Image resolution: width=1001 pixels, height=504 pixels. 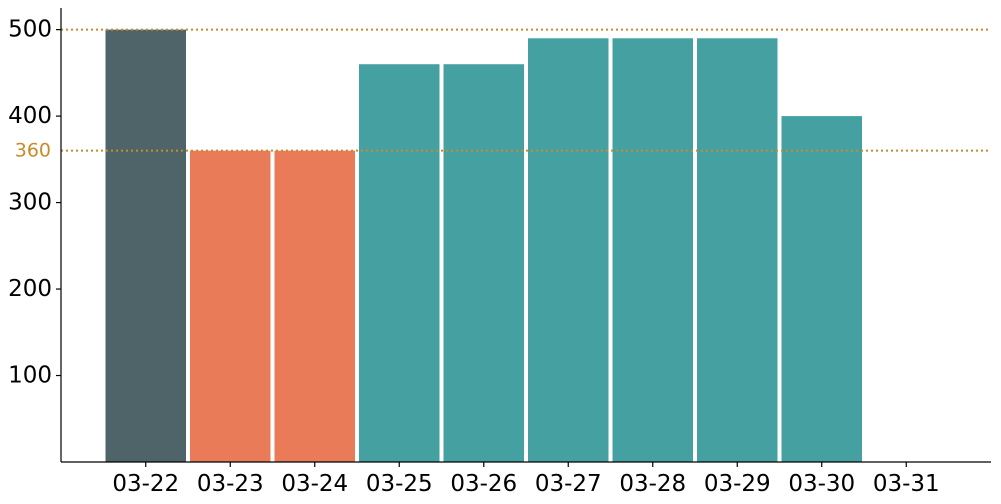 I want to click on y-tick-label-500: 500, so click(x=30, y=30).